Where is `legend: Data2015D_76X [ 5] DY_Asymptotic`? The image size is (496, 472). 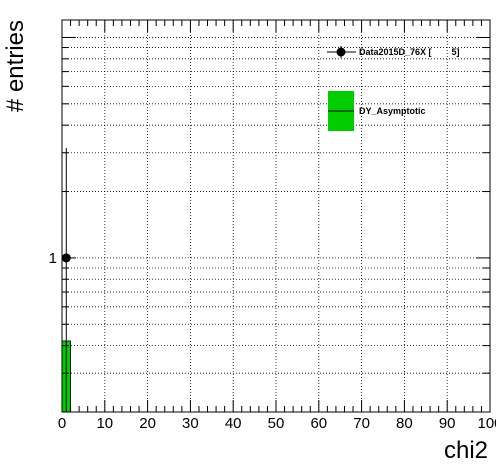
legend: Data2015D_76X [ 5] DY_Asymptotic is located at coordinates (393, 88).